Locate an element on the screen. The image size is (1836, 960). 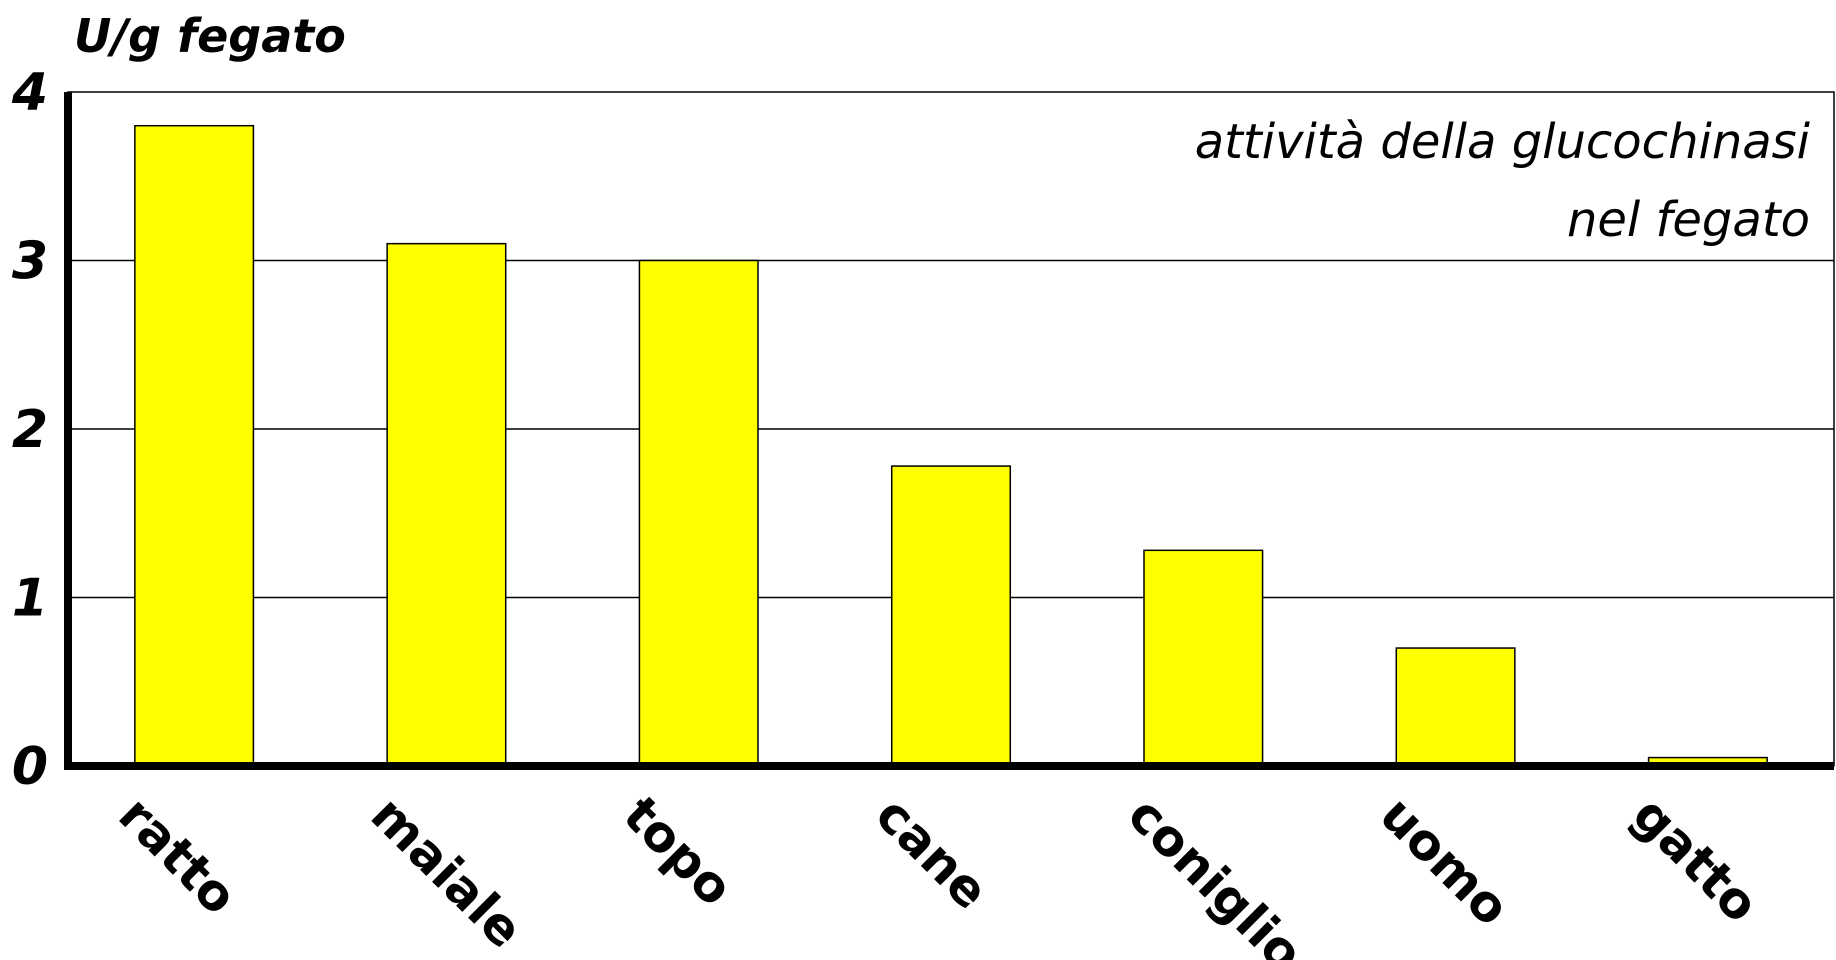
bar-maiale is located at coordinates (446, 504).